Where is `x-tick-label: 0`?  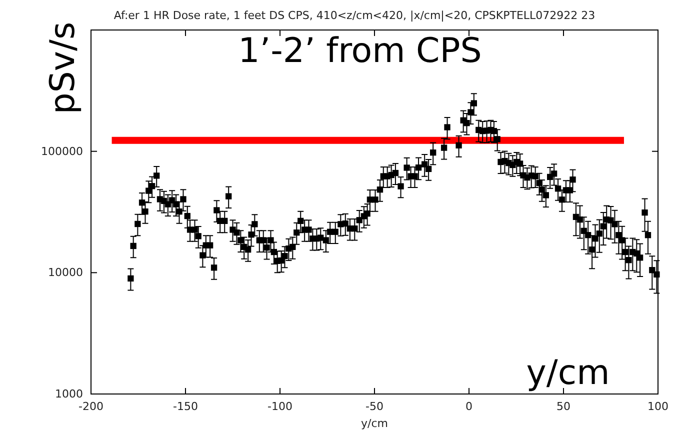 x-tick-label: 0 is located at coordinates (469, 406).